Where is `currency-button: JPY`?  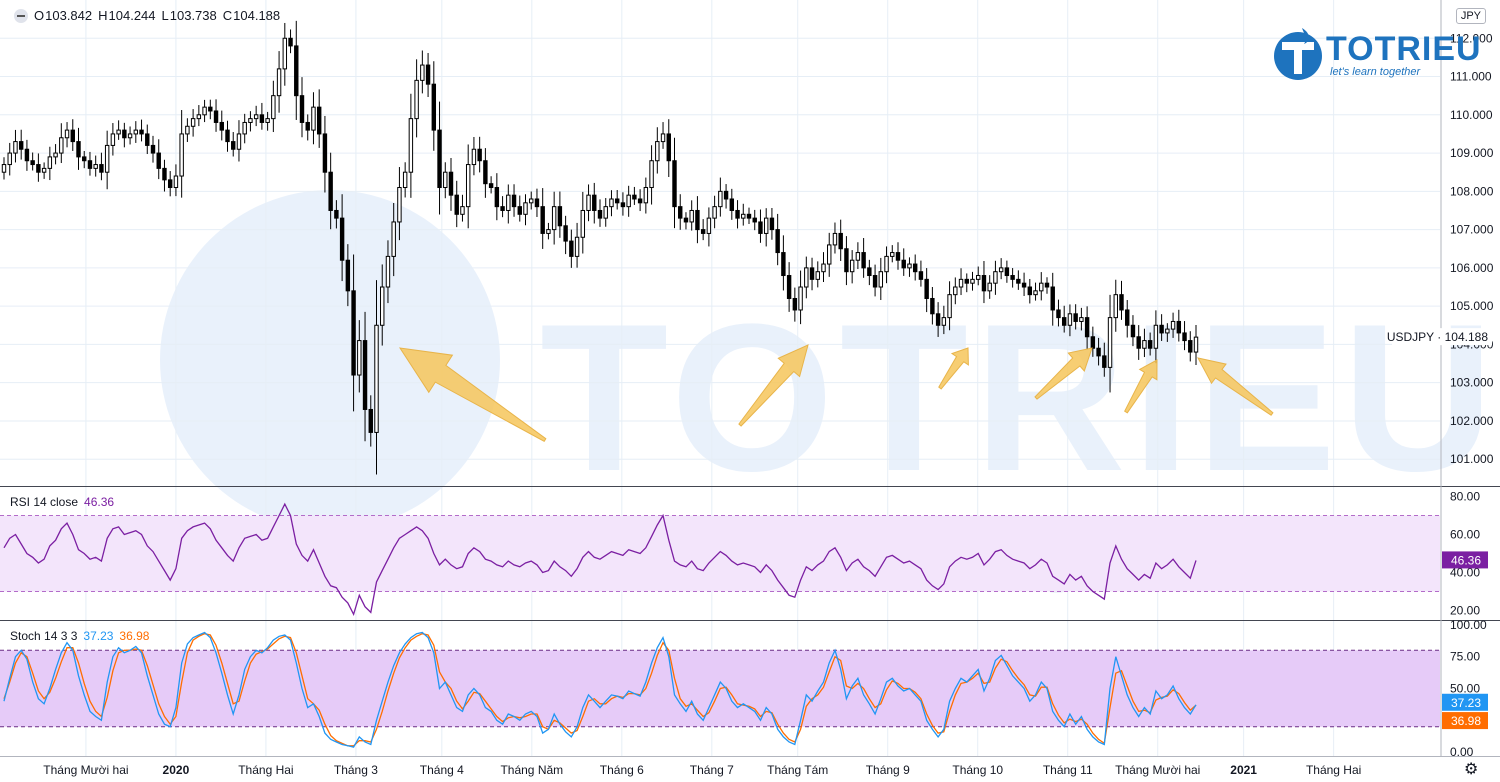 currency-button: JPY is located at coordinates (1470, 16).